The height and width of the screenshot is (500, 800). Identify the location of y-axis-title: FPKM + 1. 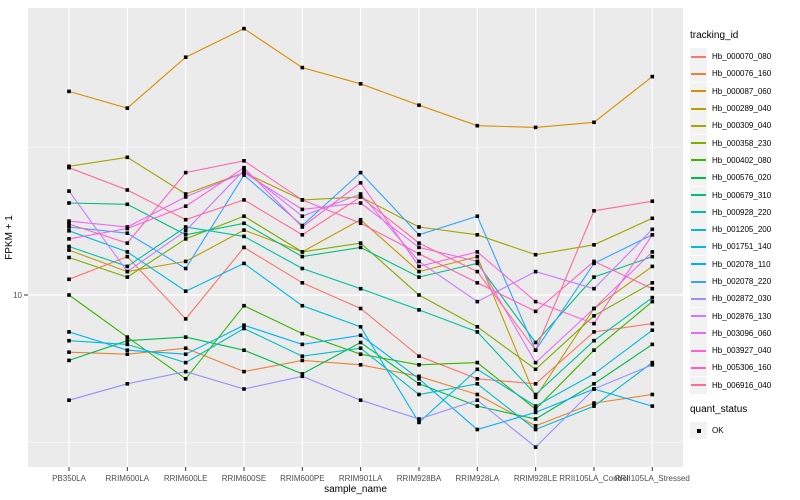
(9, 237).